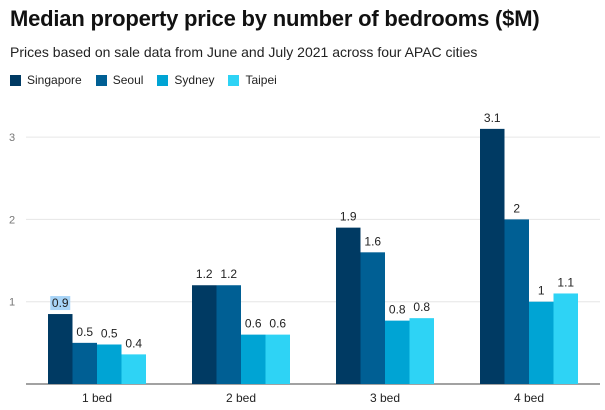 Image resolution: width=605 pixels, height=410 pixels. What do you see at coordinates (241, 398) in the screenshot?
I see `x-tick-label-1: 2 bed` at bounding box center [241, 398].